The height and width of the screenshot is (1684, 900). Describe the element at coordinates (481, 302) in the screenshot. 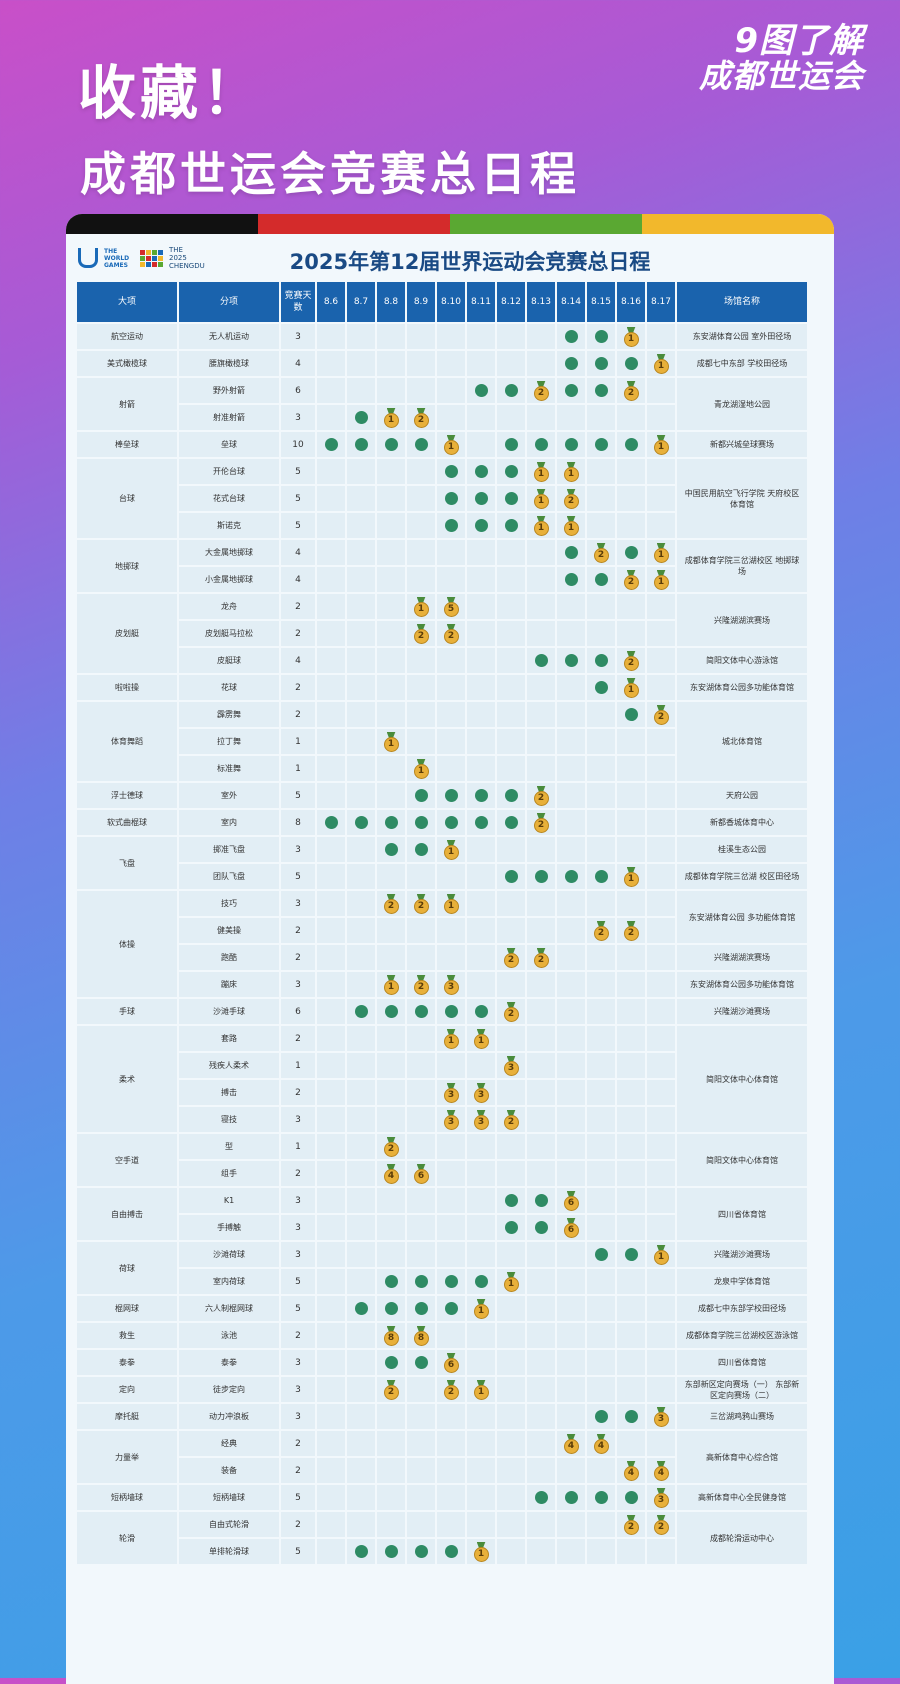

I see `header-date: 8.11` at that location.